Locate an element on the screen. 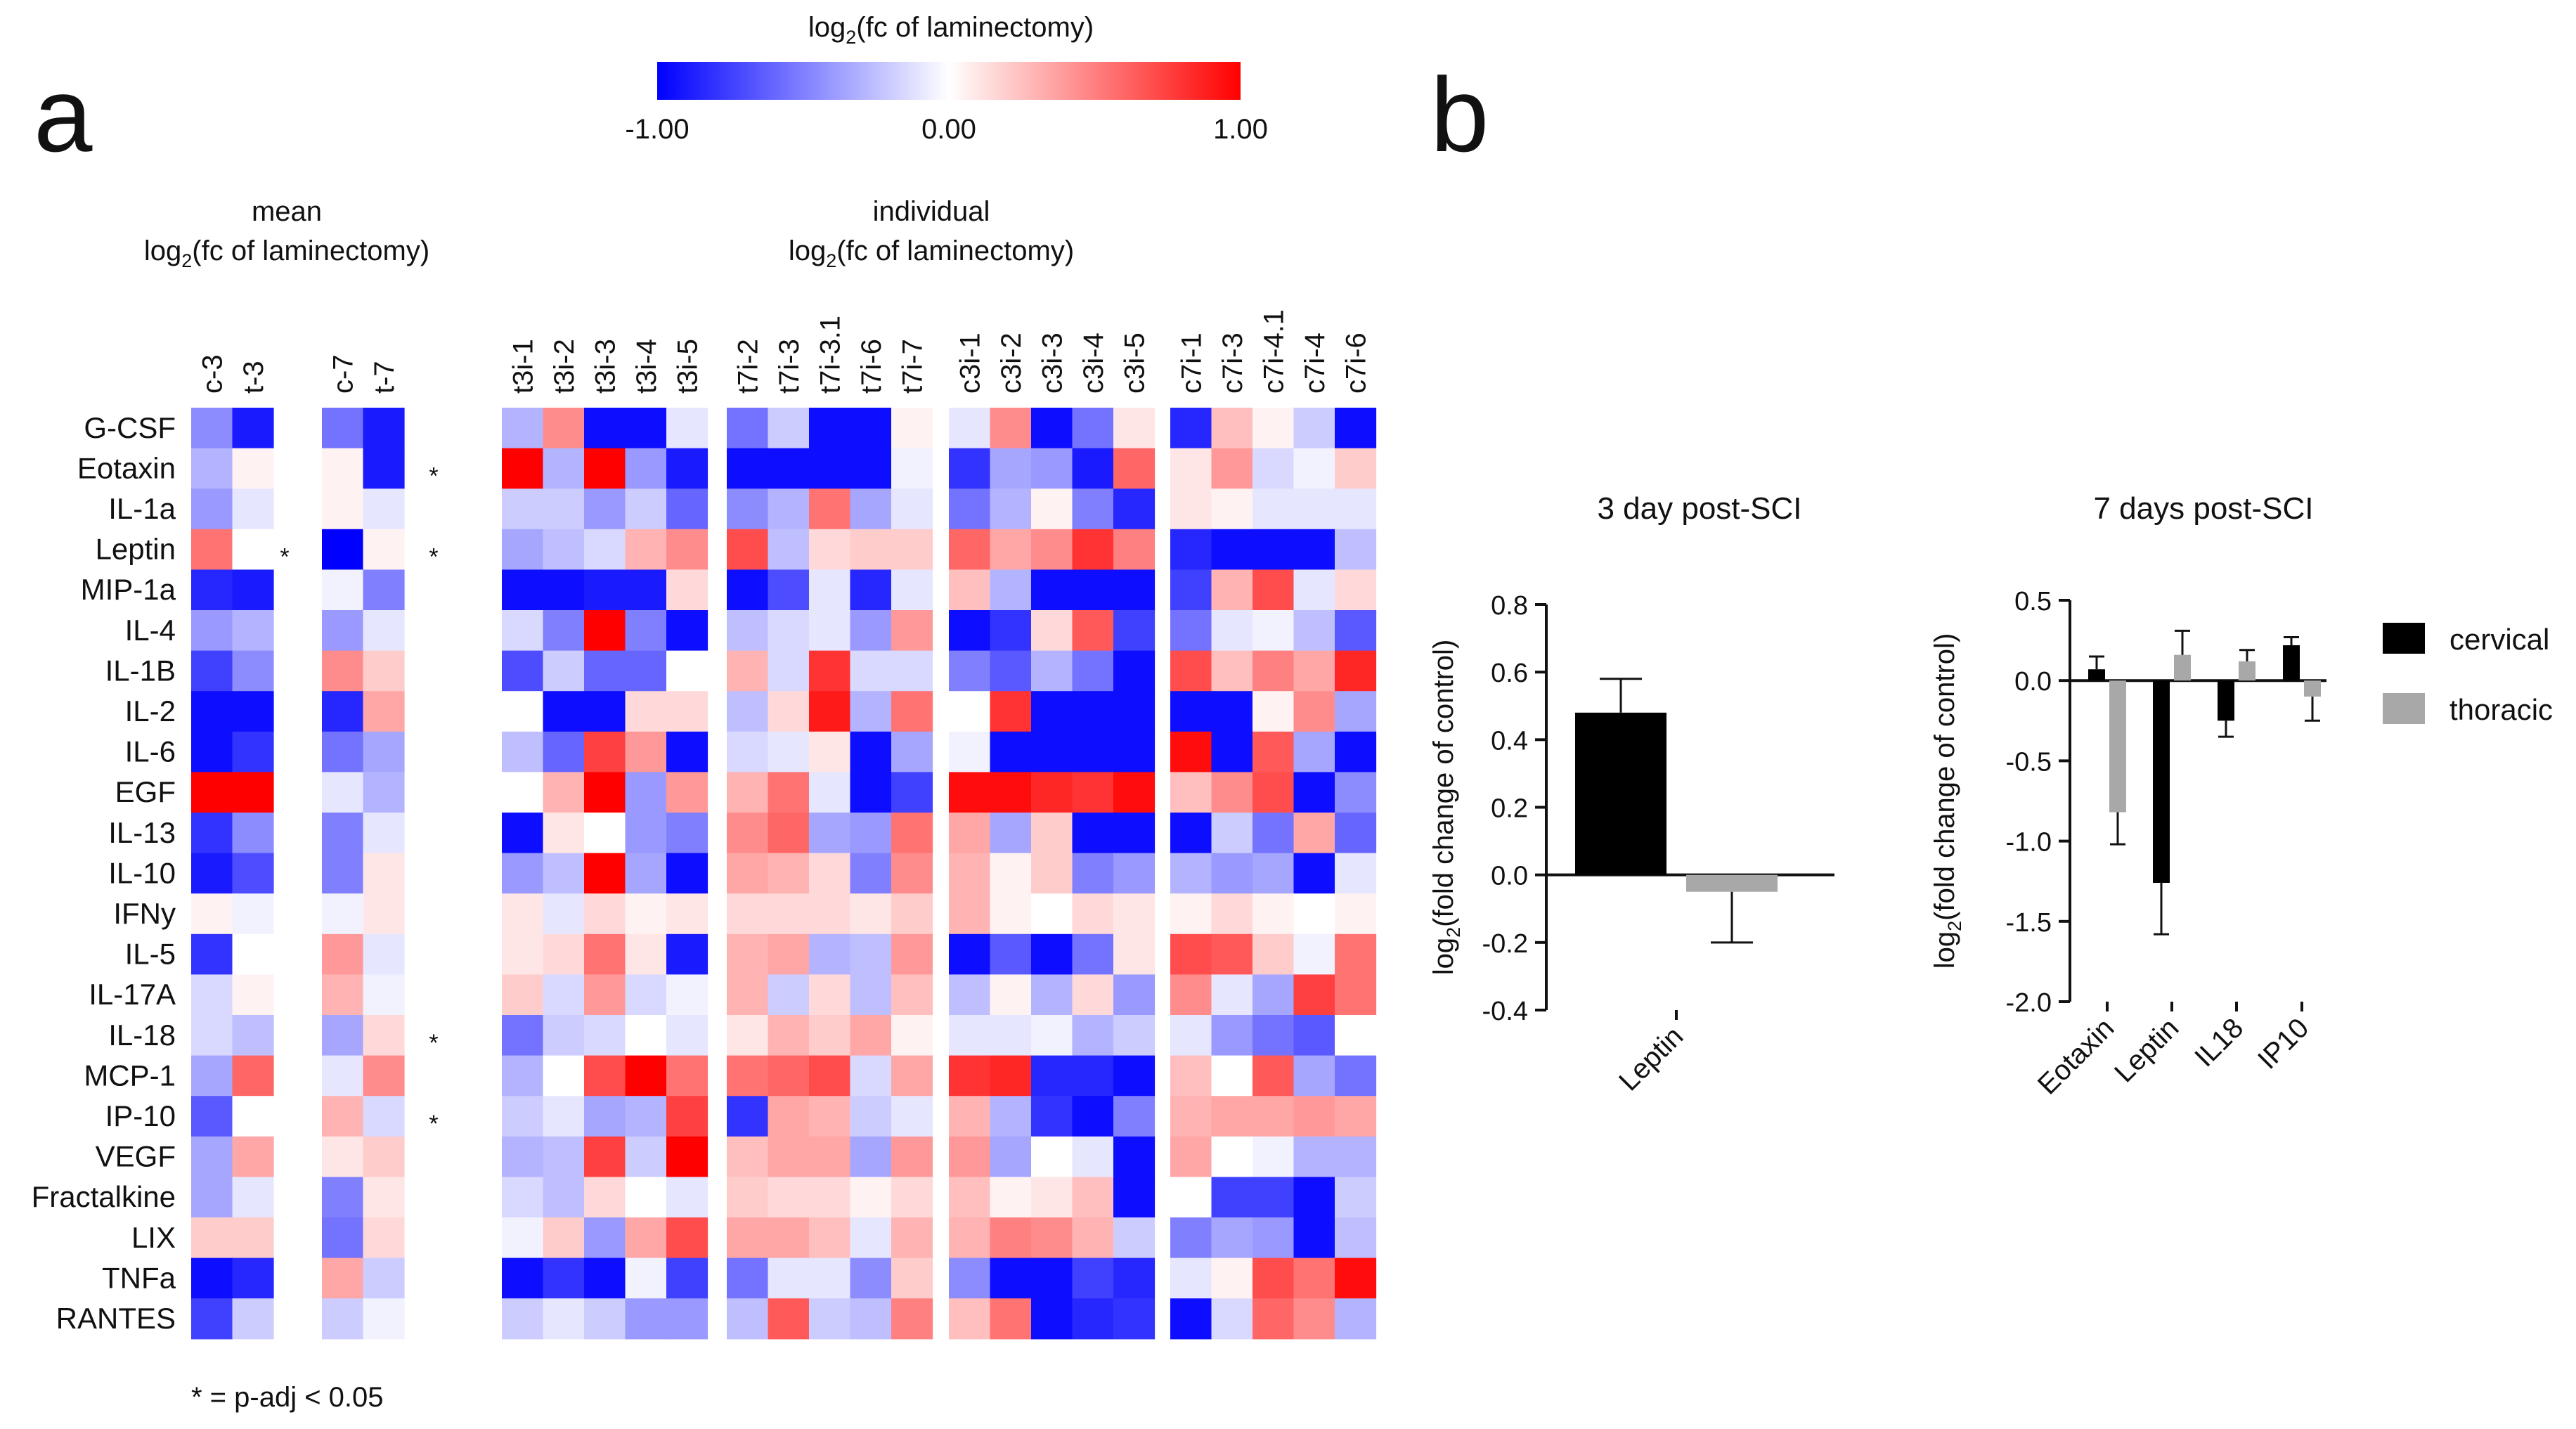  individual-group-1: t3i-1 t3i-2 t3i-3 t3i-4 t3i-5 is located at coordinates (605, 839).